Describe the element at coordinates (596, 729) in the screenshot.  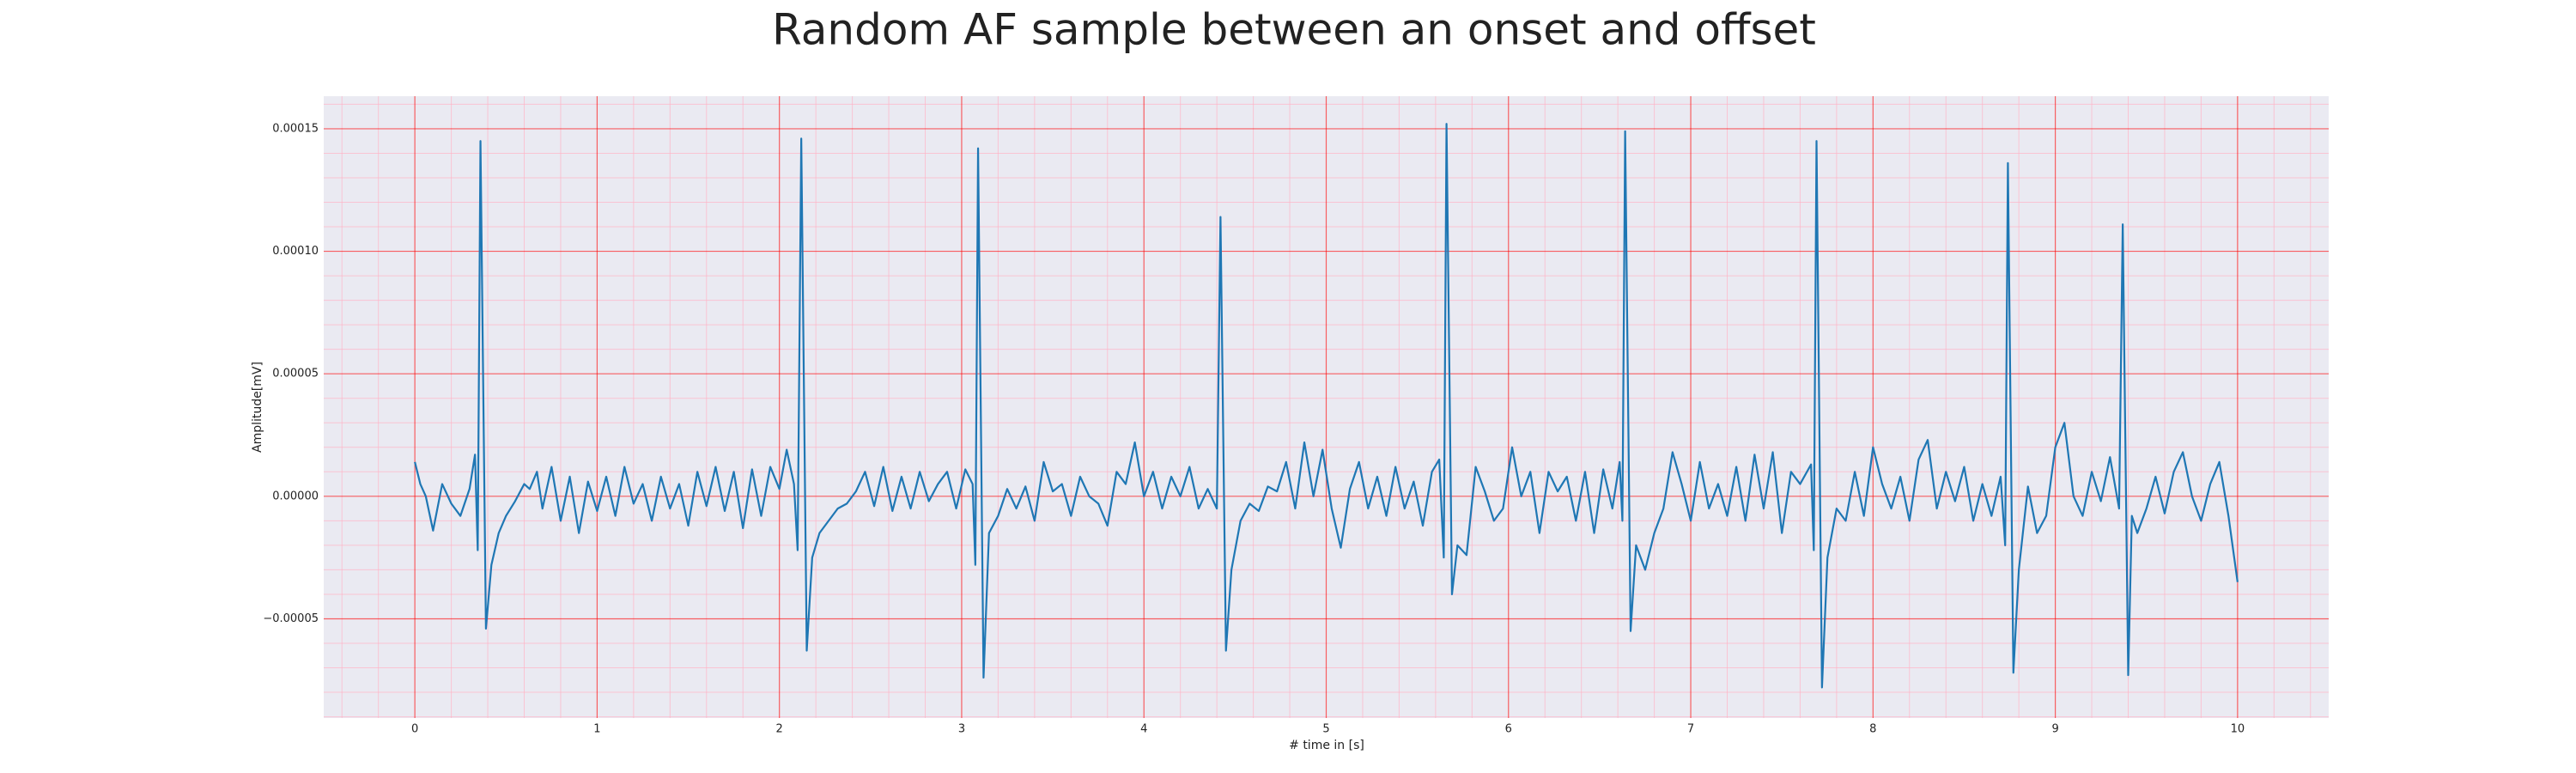
I see `x-tick-label: 1` at that location.